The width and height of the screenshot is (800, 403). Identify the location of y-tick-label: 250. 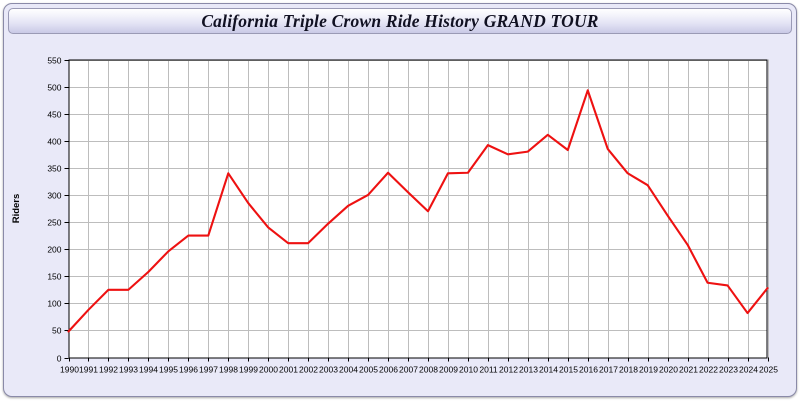
(54, 223).